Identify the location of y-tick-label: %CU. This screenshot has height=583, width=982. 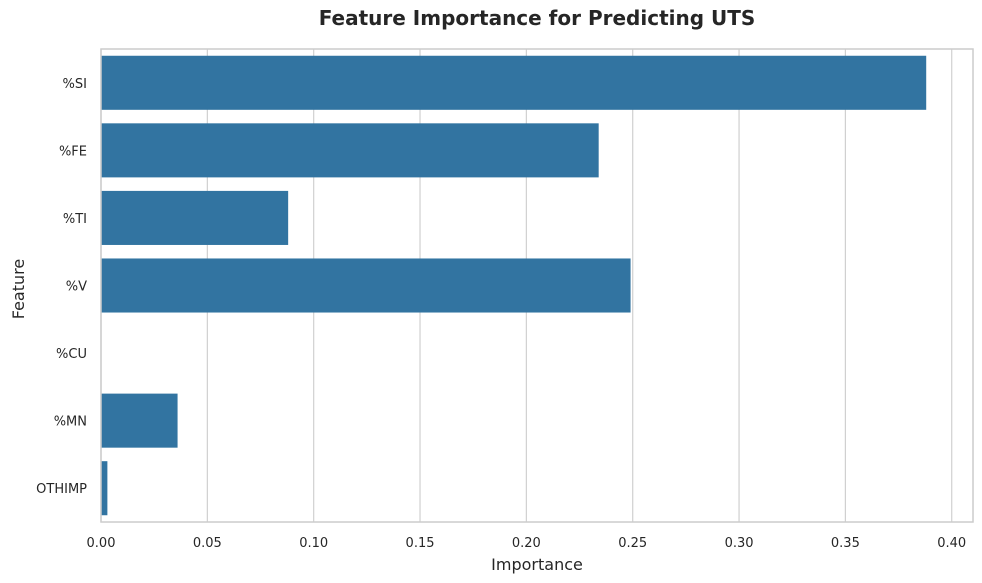
(71, 354).